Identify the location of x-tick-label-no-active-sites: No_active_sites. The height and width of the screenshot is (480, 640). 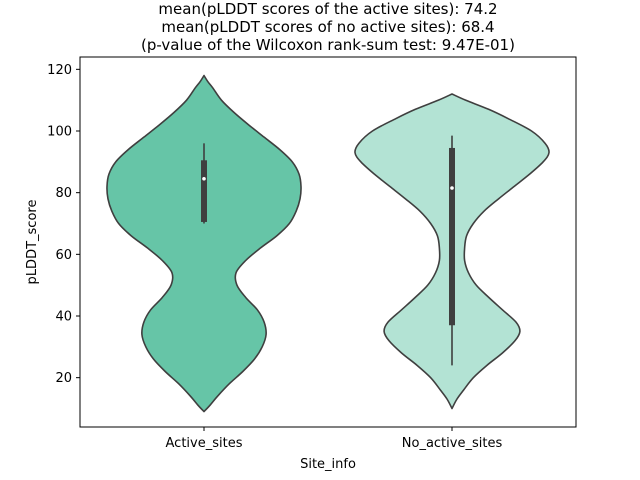
(452, 443).